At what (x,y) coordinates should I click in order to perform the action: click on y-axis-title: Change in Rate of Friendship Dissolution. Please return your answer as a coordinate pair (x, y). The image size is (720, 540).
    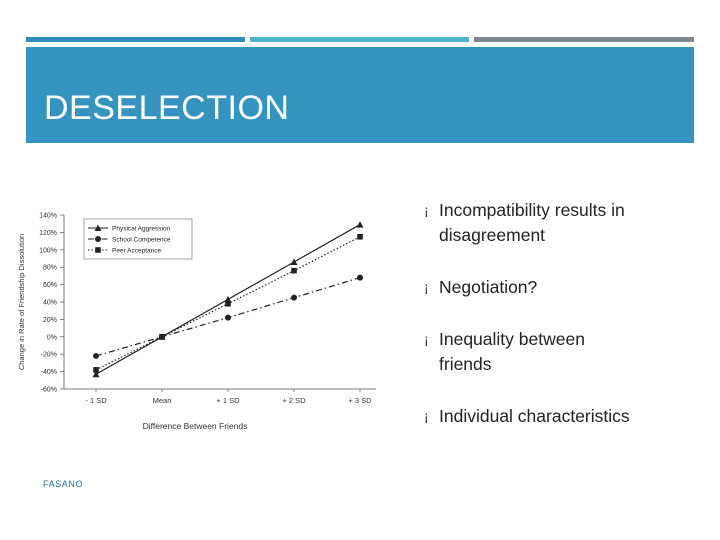
    Looking at the image, I should click on (21, 302).